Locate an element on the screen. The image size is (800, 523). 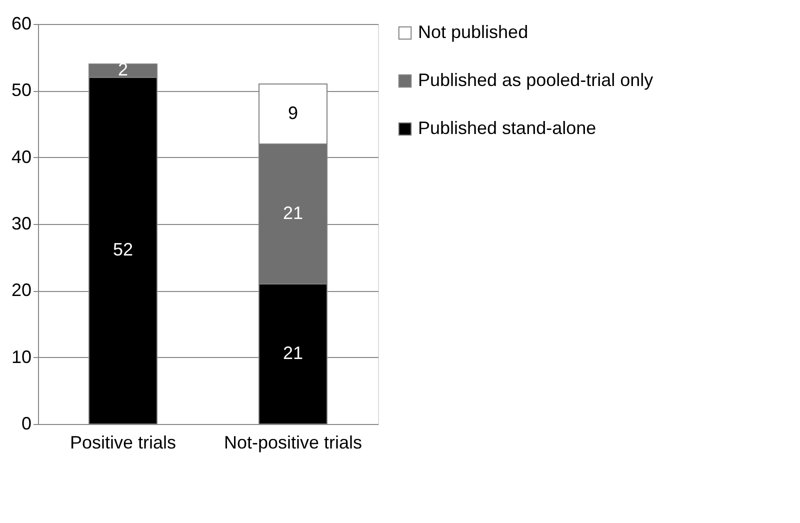
legend-label: Published stand-alone is located at coordinates (507, 128).